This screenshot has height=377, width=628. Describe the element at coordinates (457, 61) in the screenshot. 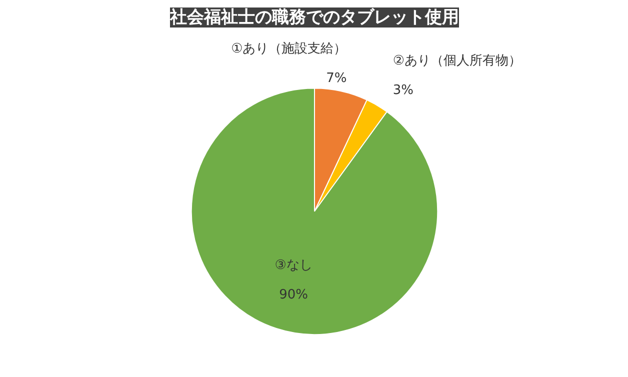

I see `slice-label: ②あり（個人所有物）` at that location.